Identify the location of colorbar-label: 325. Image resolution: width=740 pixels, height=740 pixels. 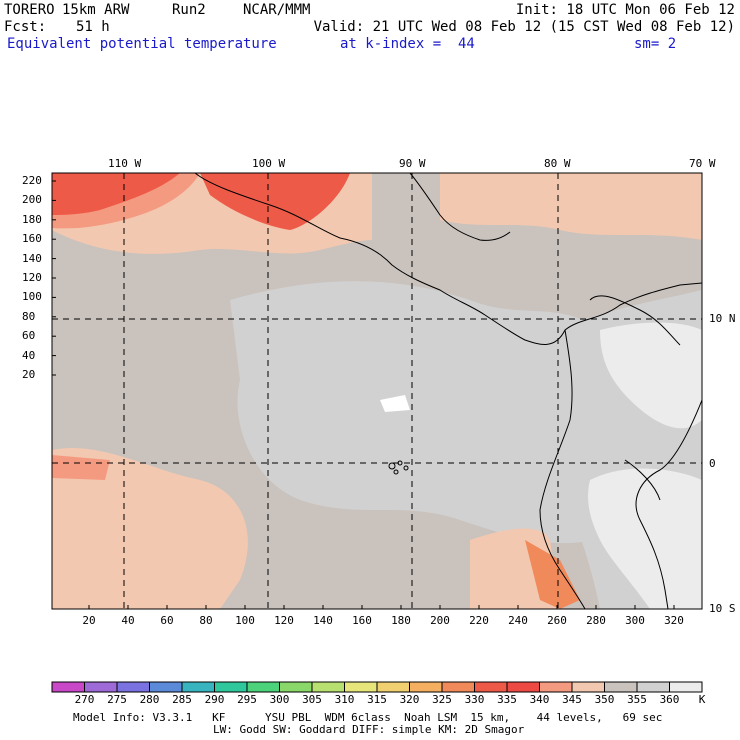
(442, 699).